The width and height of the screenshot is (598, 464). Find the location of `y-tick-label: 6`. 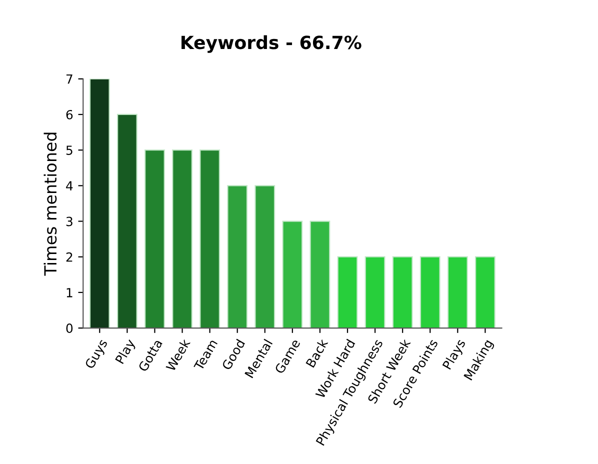

y-tick-label: 6 is located at coordinates (69, 115).